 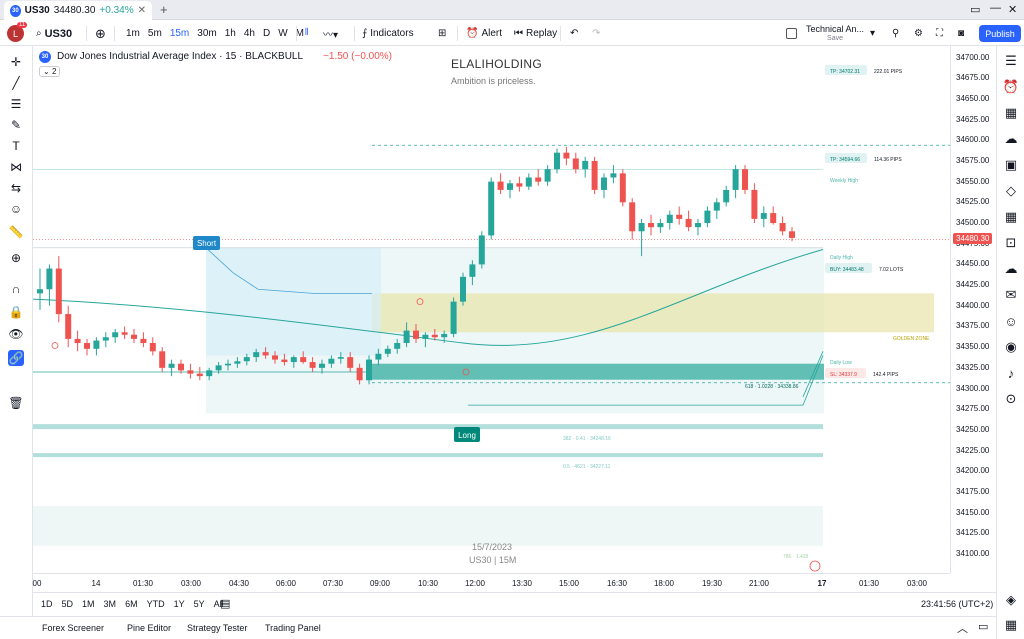 What do you see at coordinates (225, 604) in the screenshot?
I see `date-range-icon: ▤` at bounding box center [225, 604].